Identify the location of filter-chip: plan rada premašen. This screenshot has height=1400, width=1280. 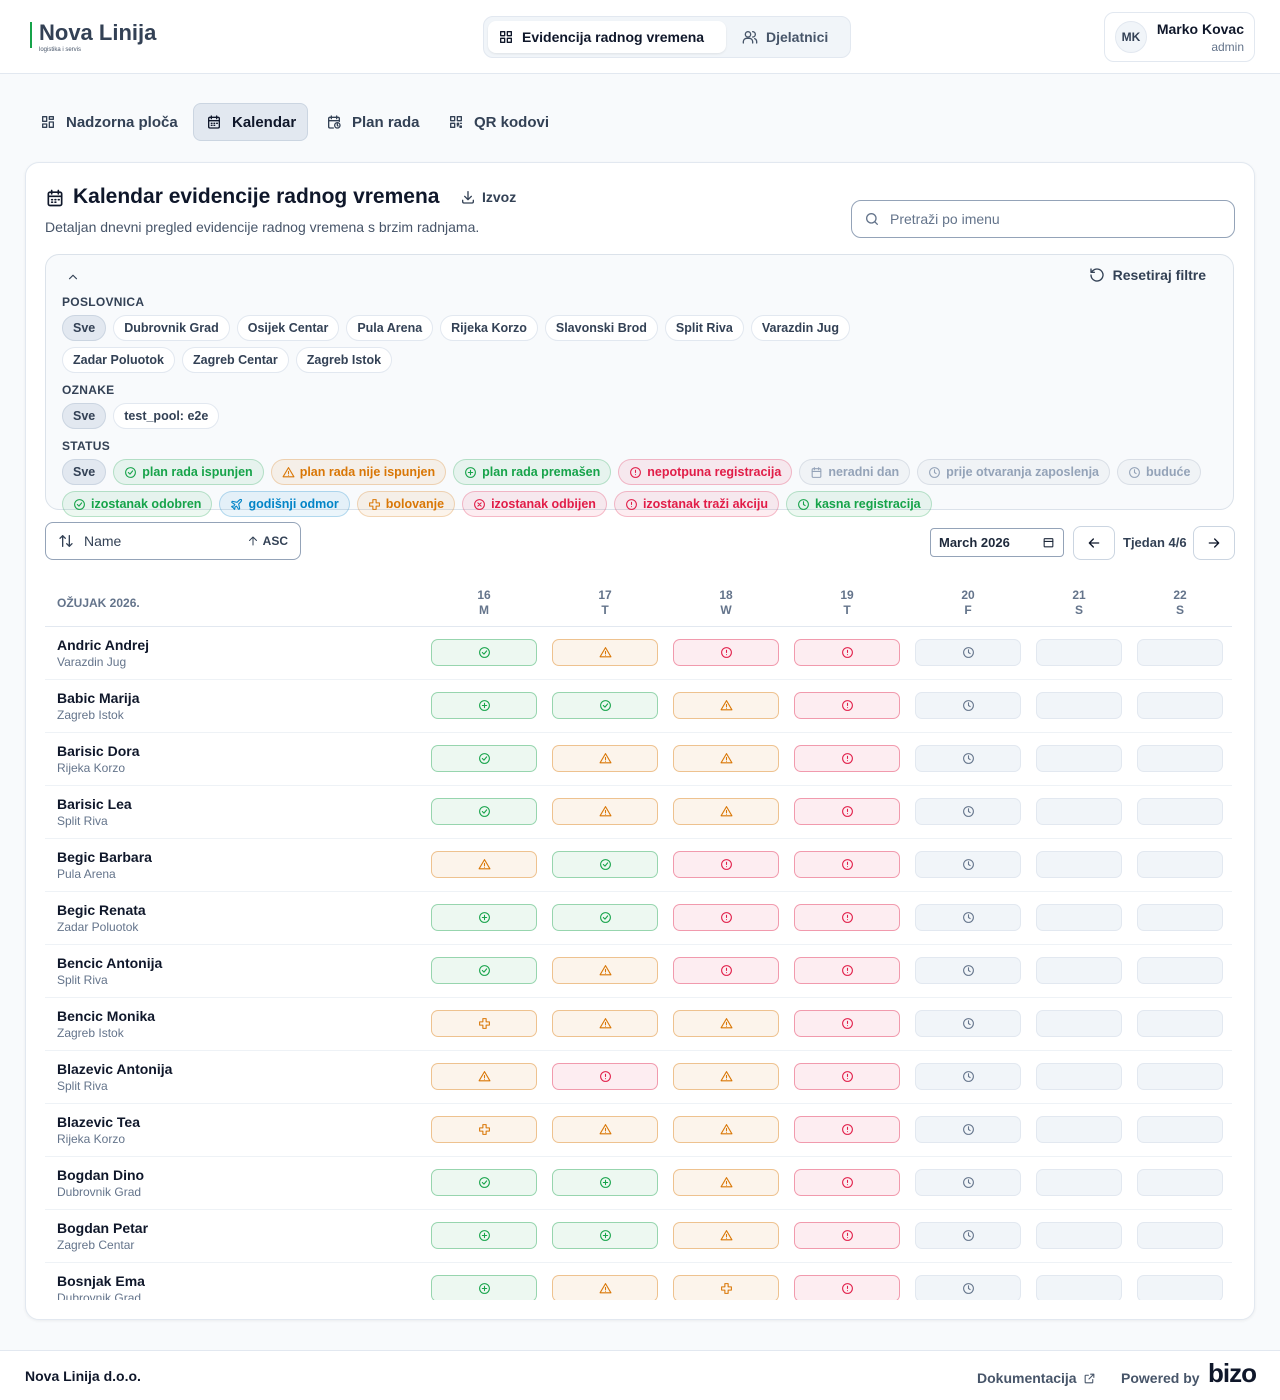
(532, 472).